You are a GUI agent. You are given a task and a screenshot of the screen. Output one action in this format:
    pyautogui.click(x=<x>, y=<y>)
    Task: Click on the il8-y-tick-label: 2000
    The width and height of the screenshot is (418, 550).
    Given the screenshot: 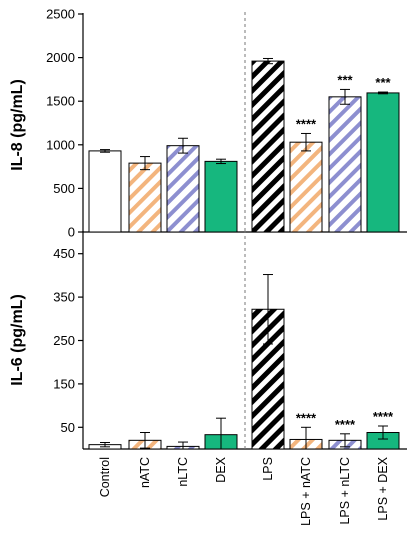 What is the action you would take?
    pyautogui.click(x=60, y=57)
    